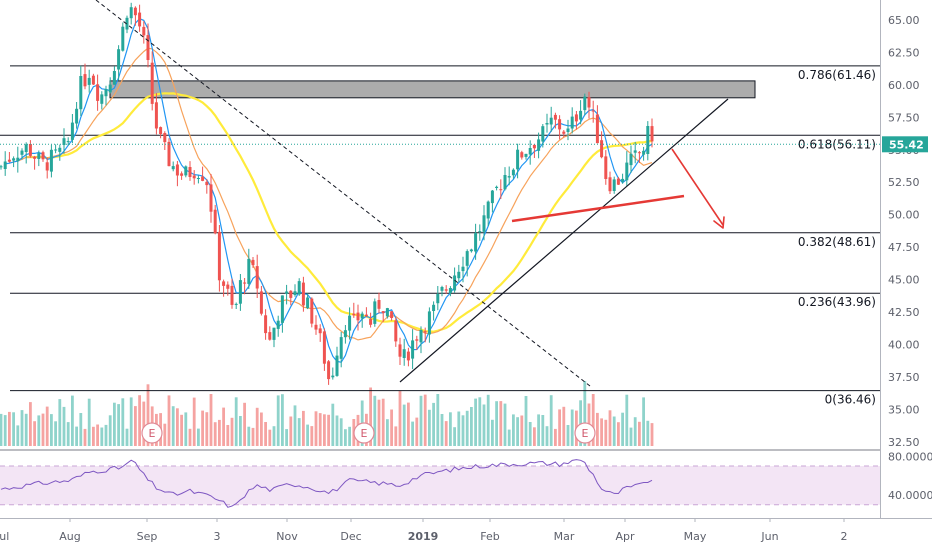 The height and width of the screenshot is (550, 932). Describe the element at coordinates (147, 536) in the screenshot. I see `time-axis-tick: Sep` at that location.